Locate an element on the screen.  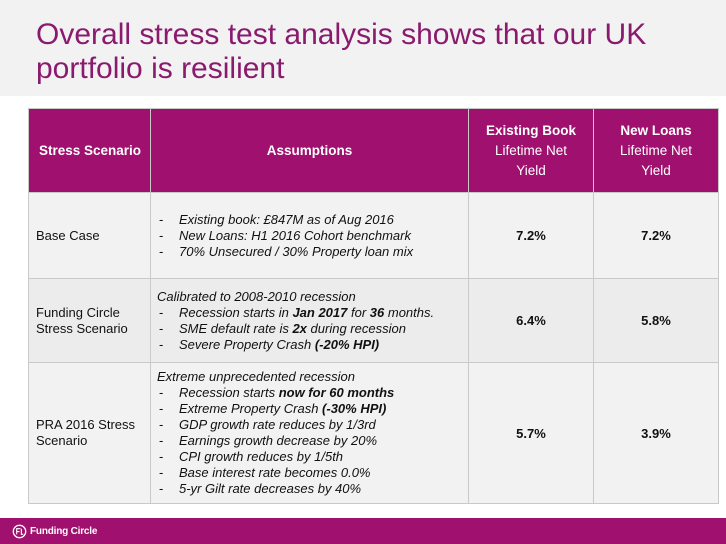
scenario-cell: Funding Circle Stress Scenario is located at coordinates (89, 320).